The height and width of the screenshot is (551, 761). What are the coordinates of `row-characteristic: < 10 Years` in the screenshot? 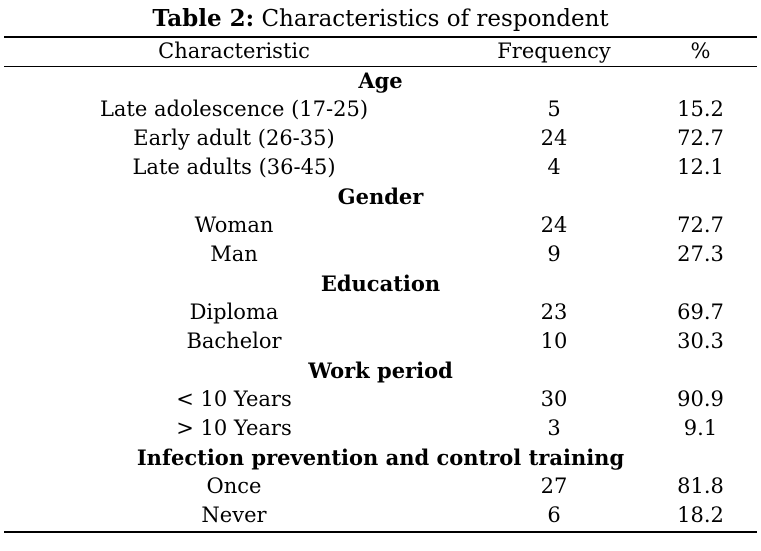 It's located at (234, 399).